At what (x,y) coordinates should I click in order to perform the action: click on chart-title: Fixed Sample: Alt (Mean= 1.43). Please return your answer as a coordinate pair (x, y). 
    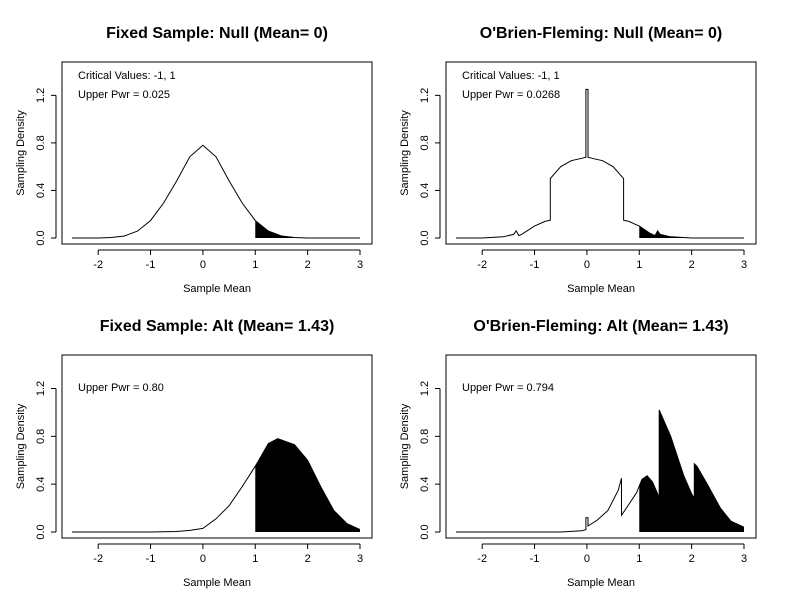
    Looking at the image, I should click on (217, 326).